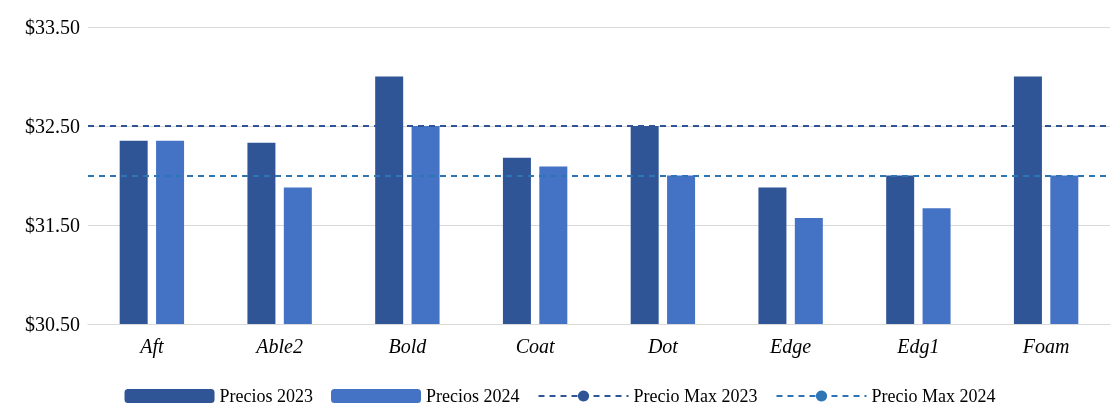 The height and width of the screenshot is (412, 1120). I want to click on y-tick-label: $32.50, so click(52, 126).